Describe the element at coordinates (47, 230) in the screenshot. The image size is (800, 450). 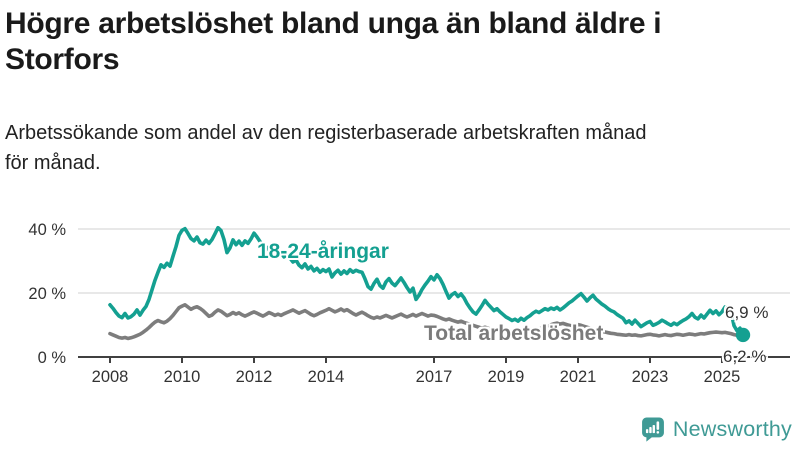
I see `y-tick-label: 40 %` at that location.